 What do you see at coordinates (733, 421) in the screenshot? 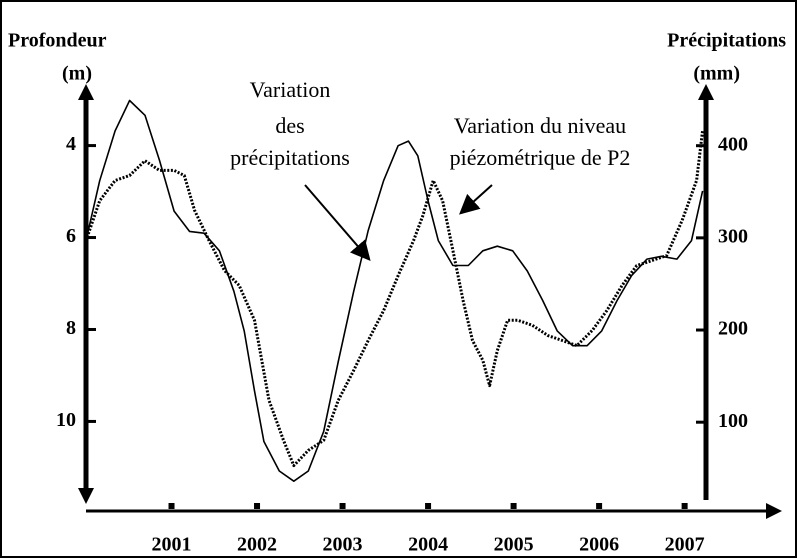
I see `y2-tick-label: 100` at bounding box center [733, 421].